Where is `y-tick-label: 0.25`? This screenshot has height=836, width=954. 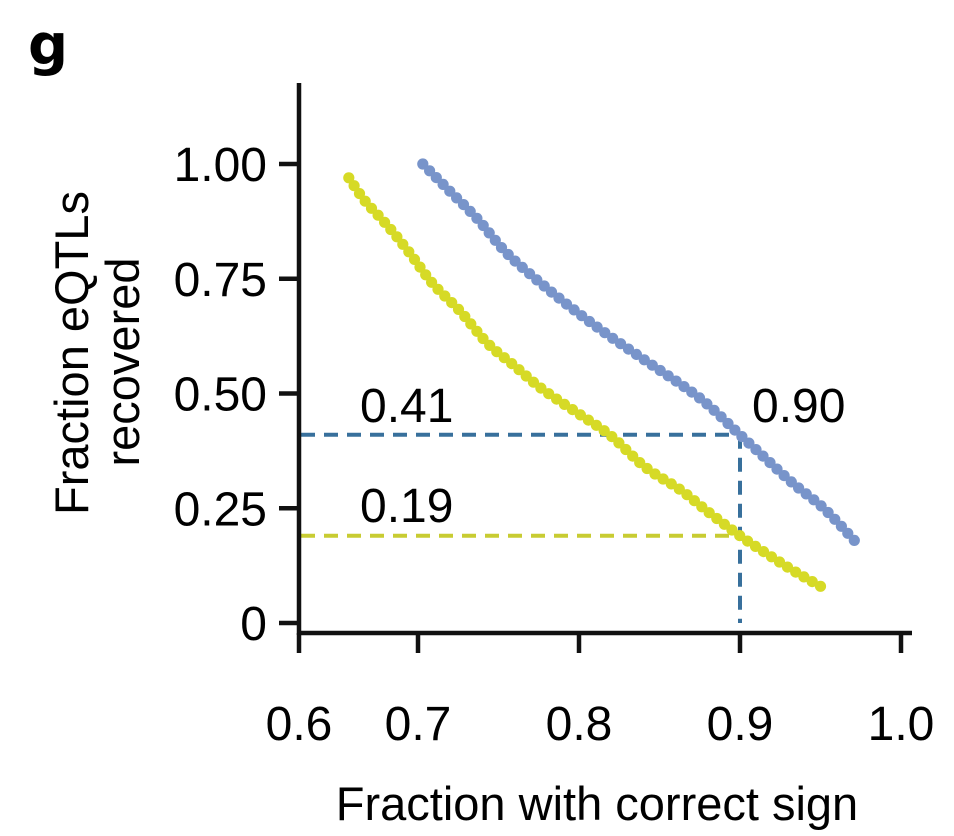 y-tick-label: 0.25 is located at coordinates (220, 509).